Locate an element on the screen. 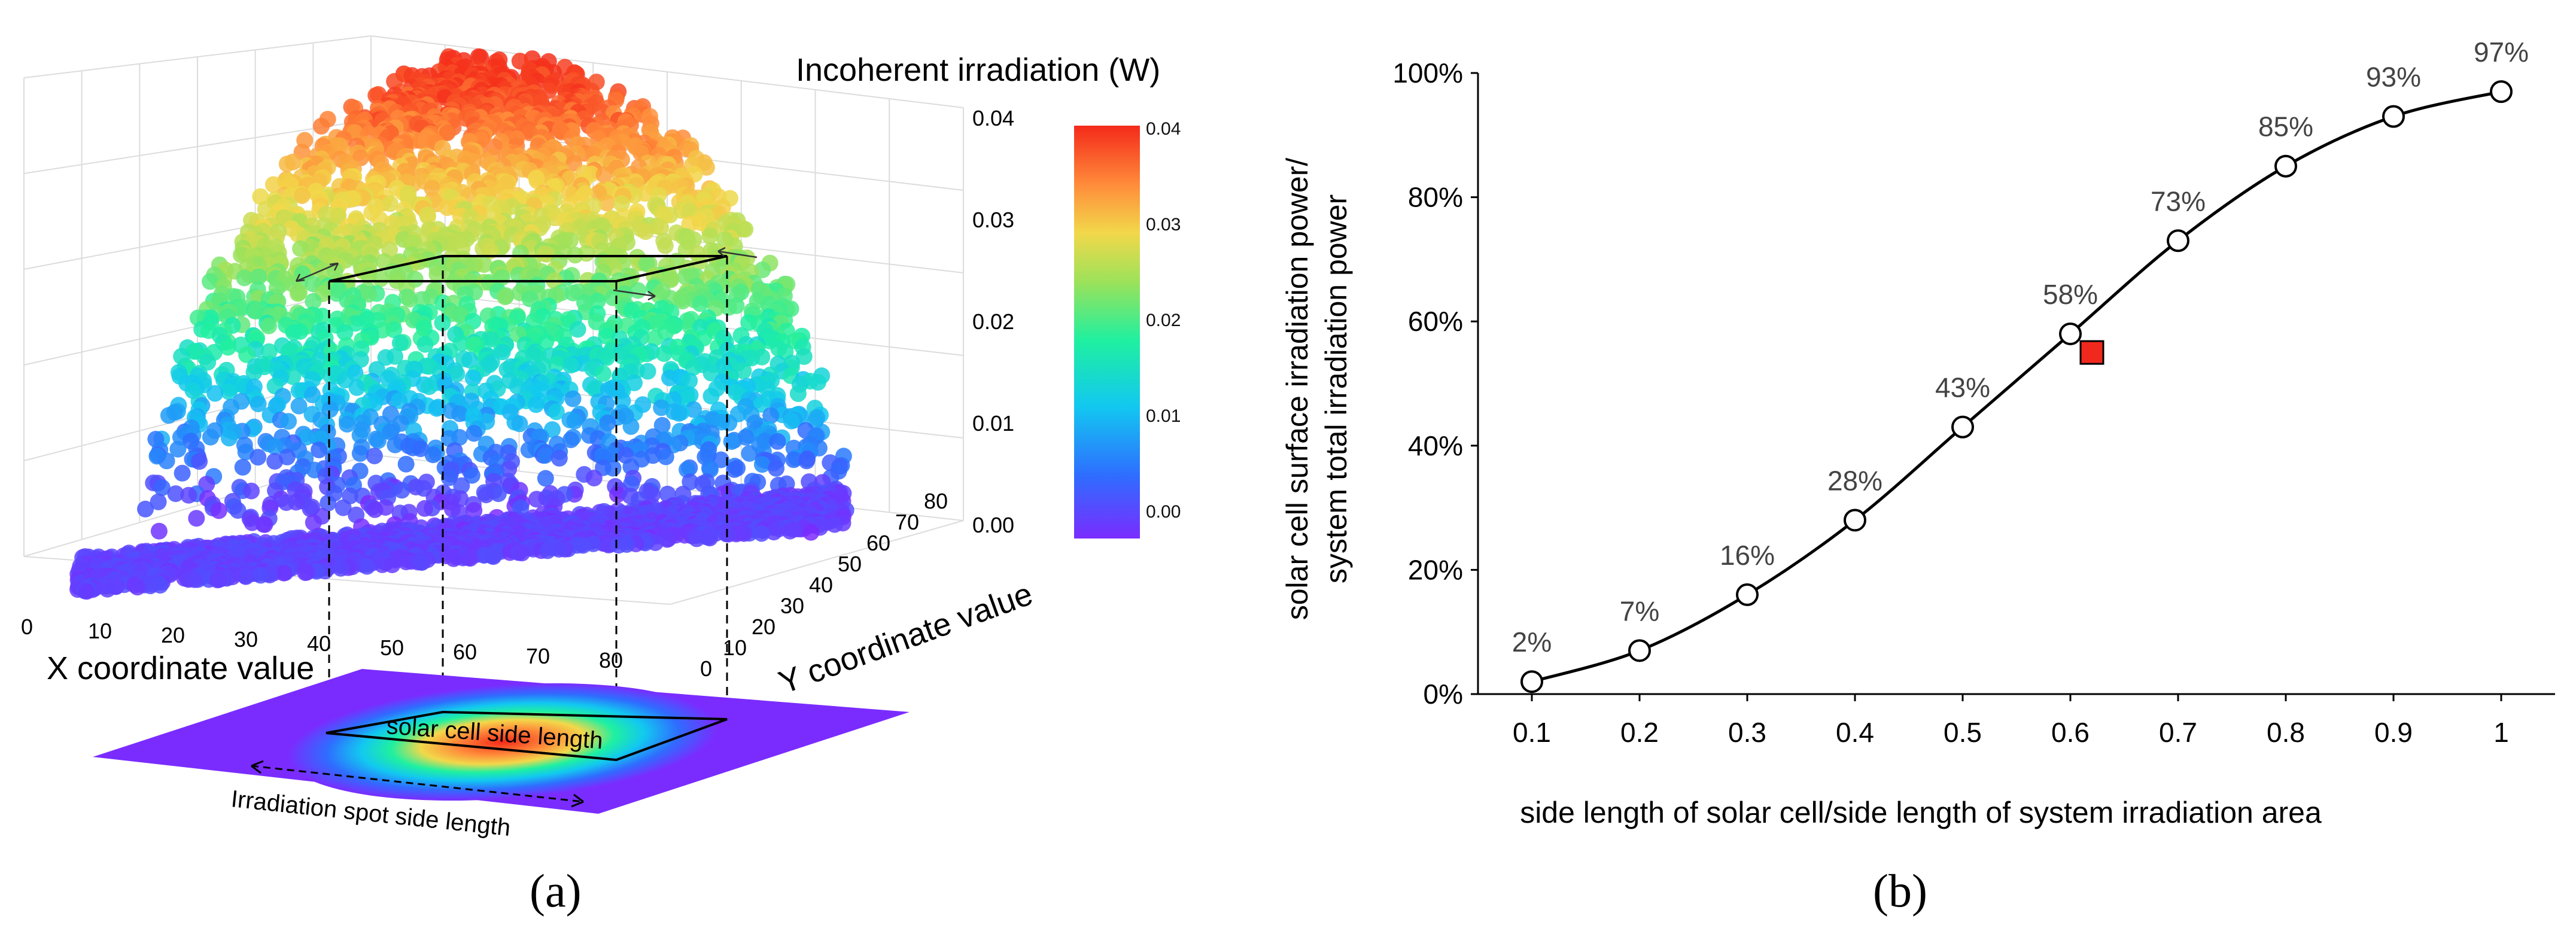 The image size is (2576, 937). colorbar-tick-label: 0.03 is located at coordinates (1164, 225).